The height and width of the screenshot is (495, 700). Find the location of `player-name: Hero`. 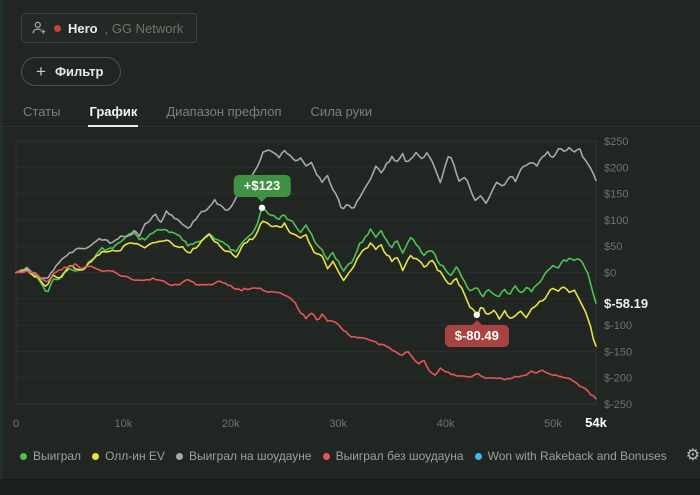

player-name: Hero is located at coordinates (83, 28).